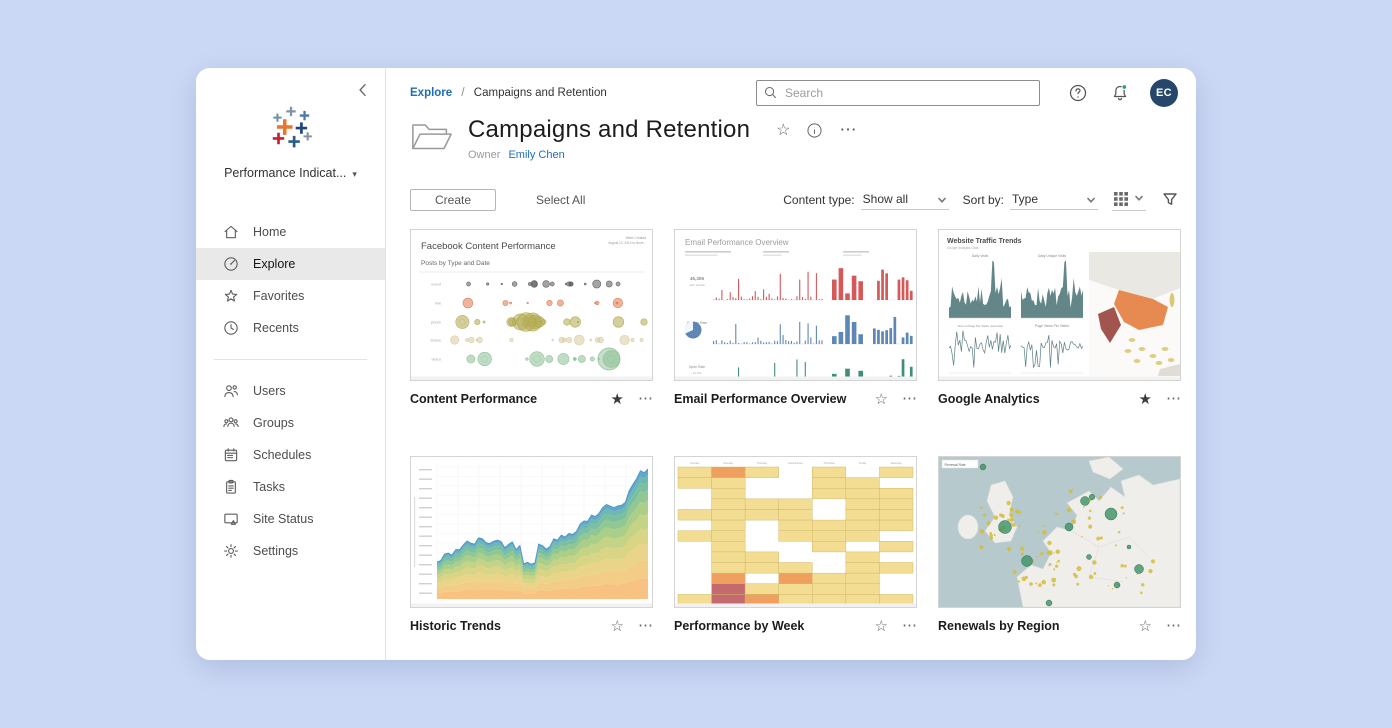  I want to click on content-type-value: Show all, so click(885, 199).